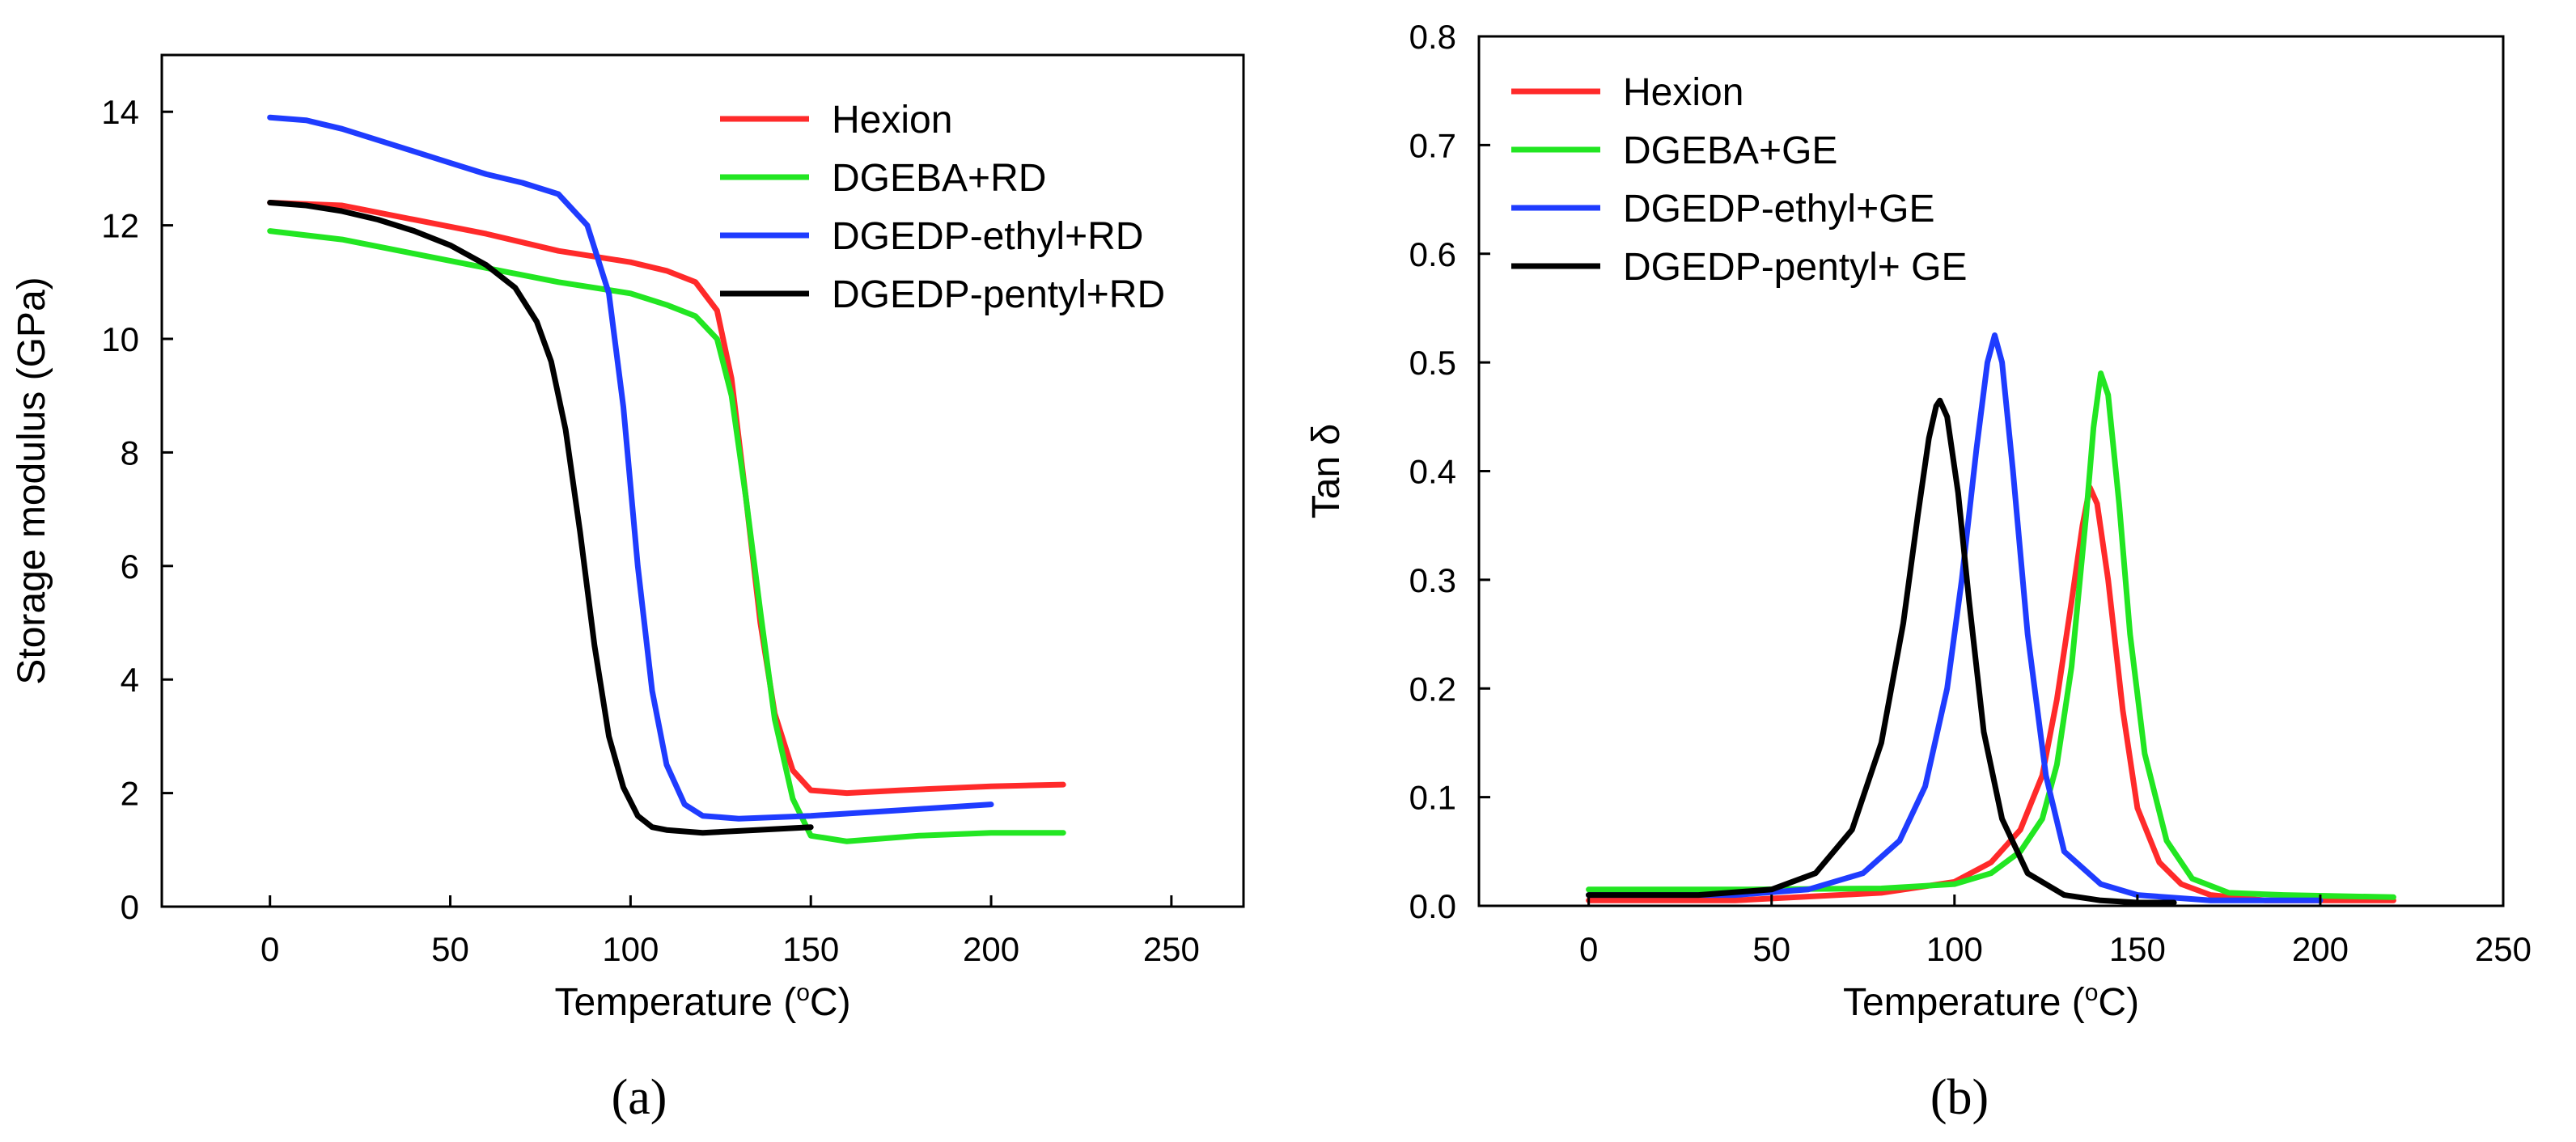  What do you see at coordinates (1730, 150) in the screenshot?
I see `legend-label: DGEBA+GE` at bounding box center [1730, 150].